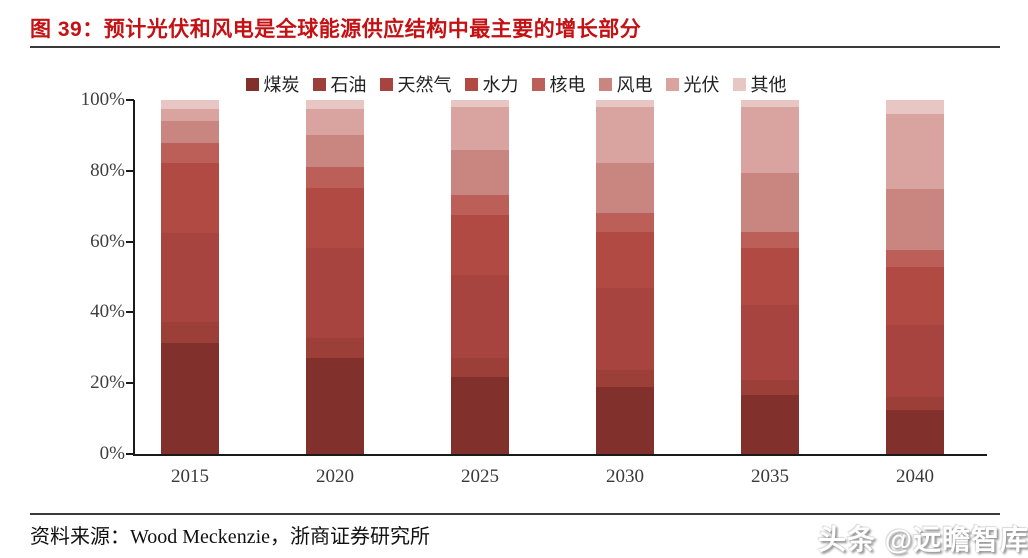 The height and width of the screenshot is (558, 1028). What do you see at coordinates (567, 85) in the screenshot?
I see `legend-label: 核电` at bounding box center [567, 85].